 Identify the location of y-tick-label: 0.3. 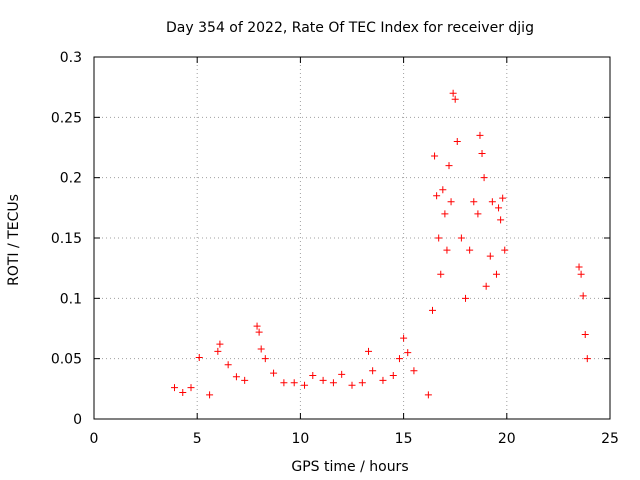
(71, 58).